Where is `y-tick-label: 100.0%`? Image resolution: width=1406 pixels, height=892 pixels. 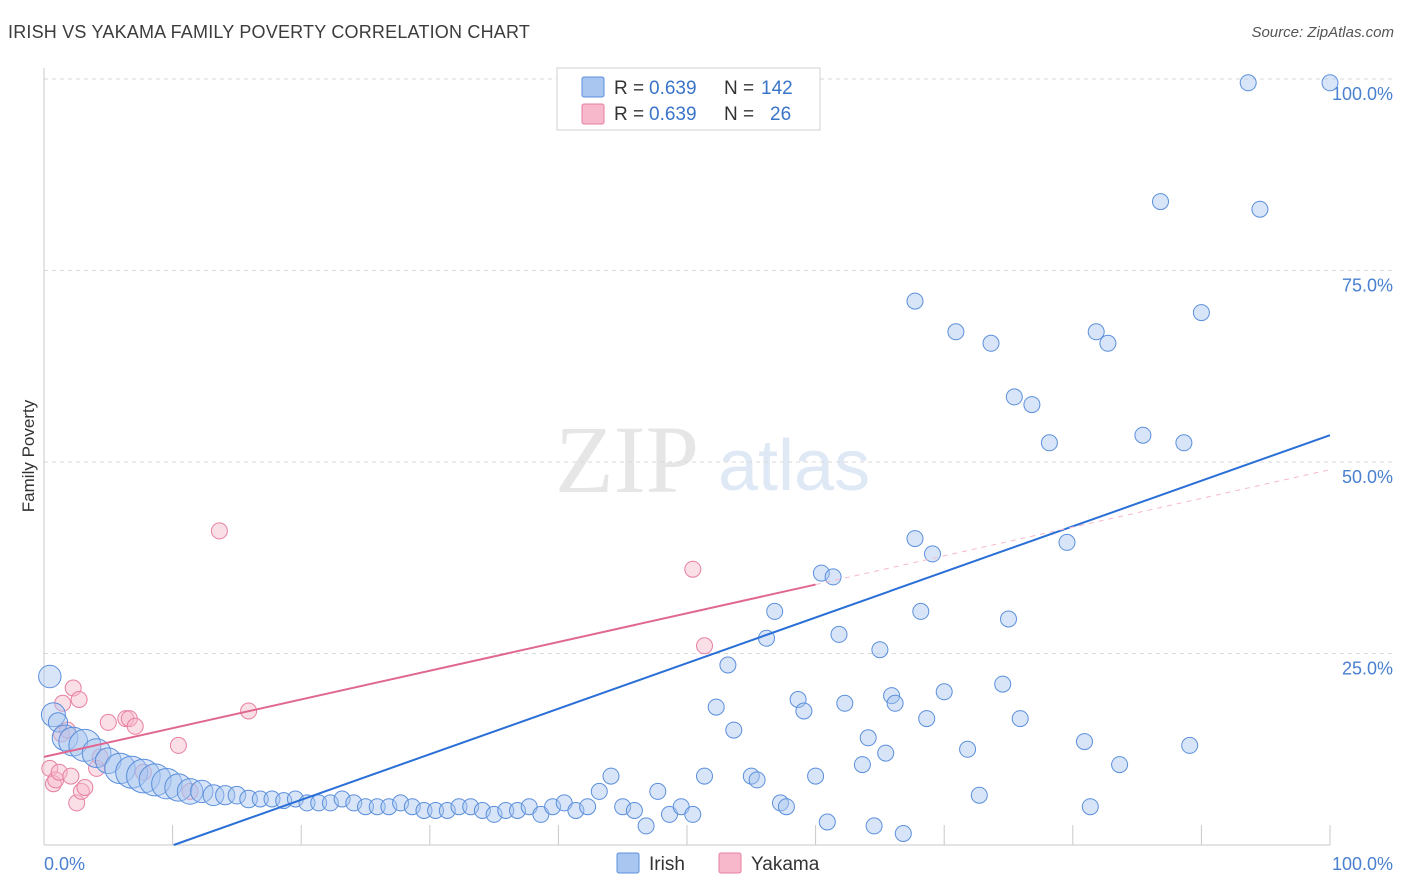
y-tick-label: 100.0% is located at coordinates (1362, 94).